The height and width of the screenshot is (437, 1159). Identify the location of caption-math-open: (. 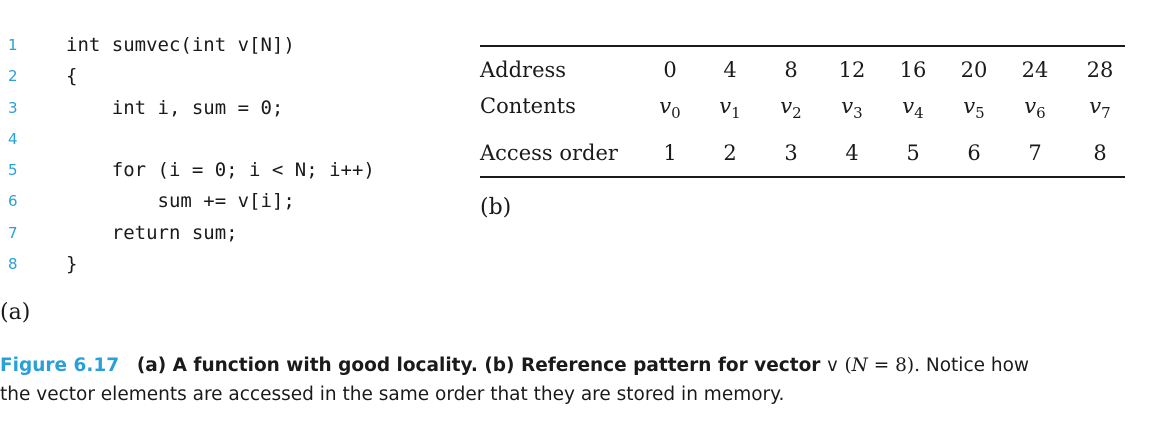
(848, 365).